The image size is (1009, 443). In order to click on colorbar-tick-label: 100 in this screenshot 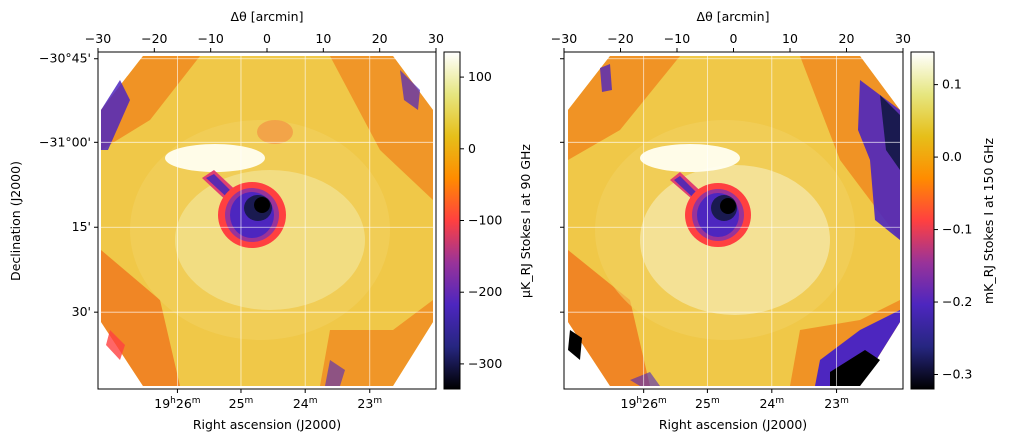, I will do `click(480, 76)`.